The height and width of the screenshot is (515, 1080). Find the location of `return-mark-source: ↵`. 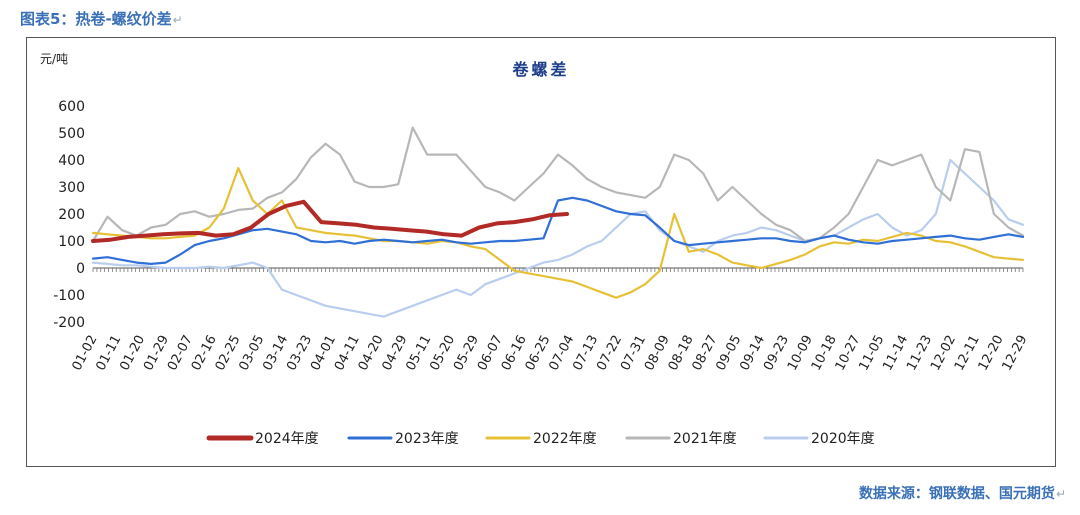

return-mark-source: ↵ is located at coordinates (1060, 494).